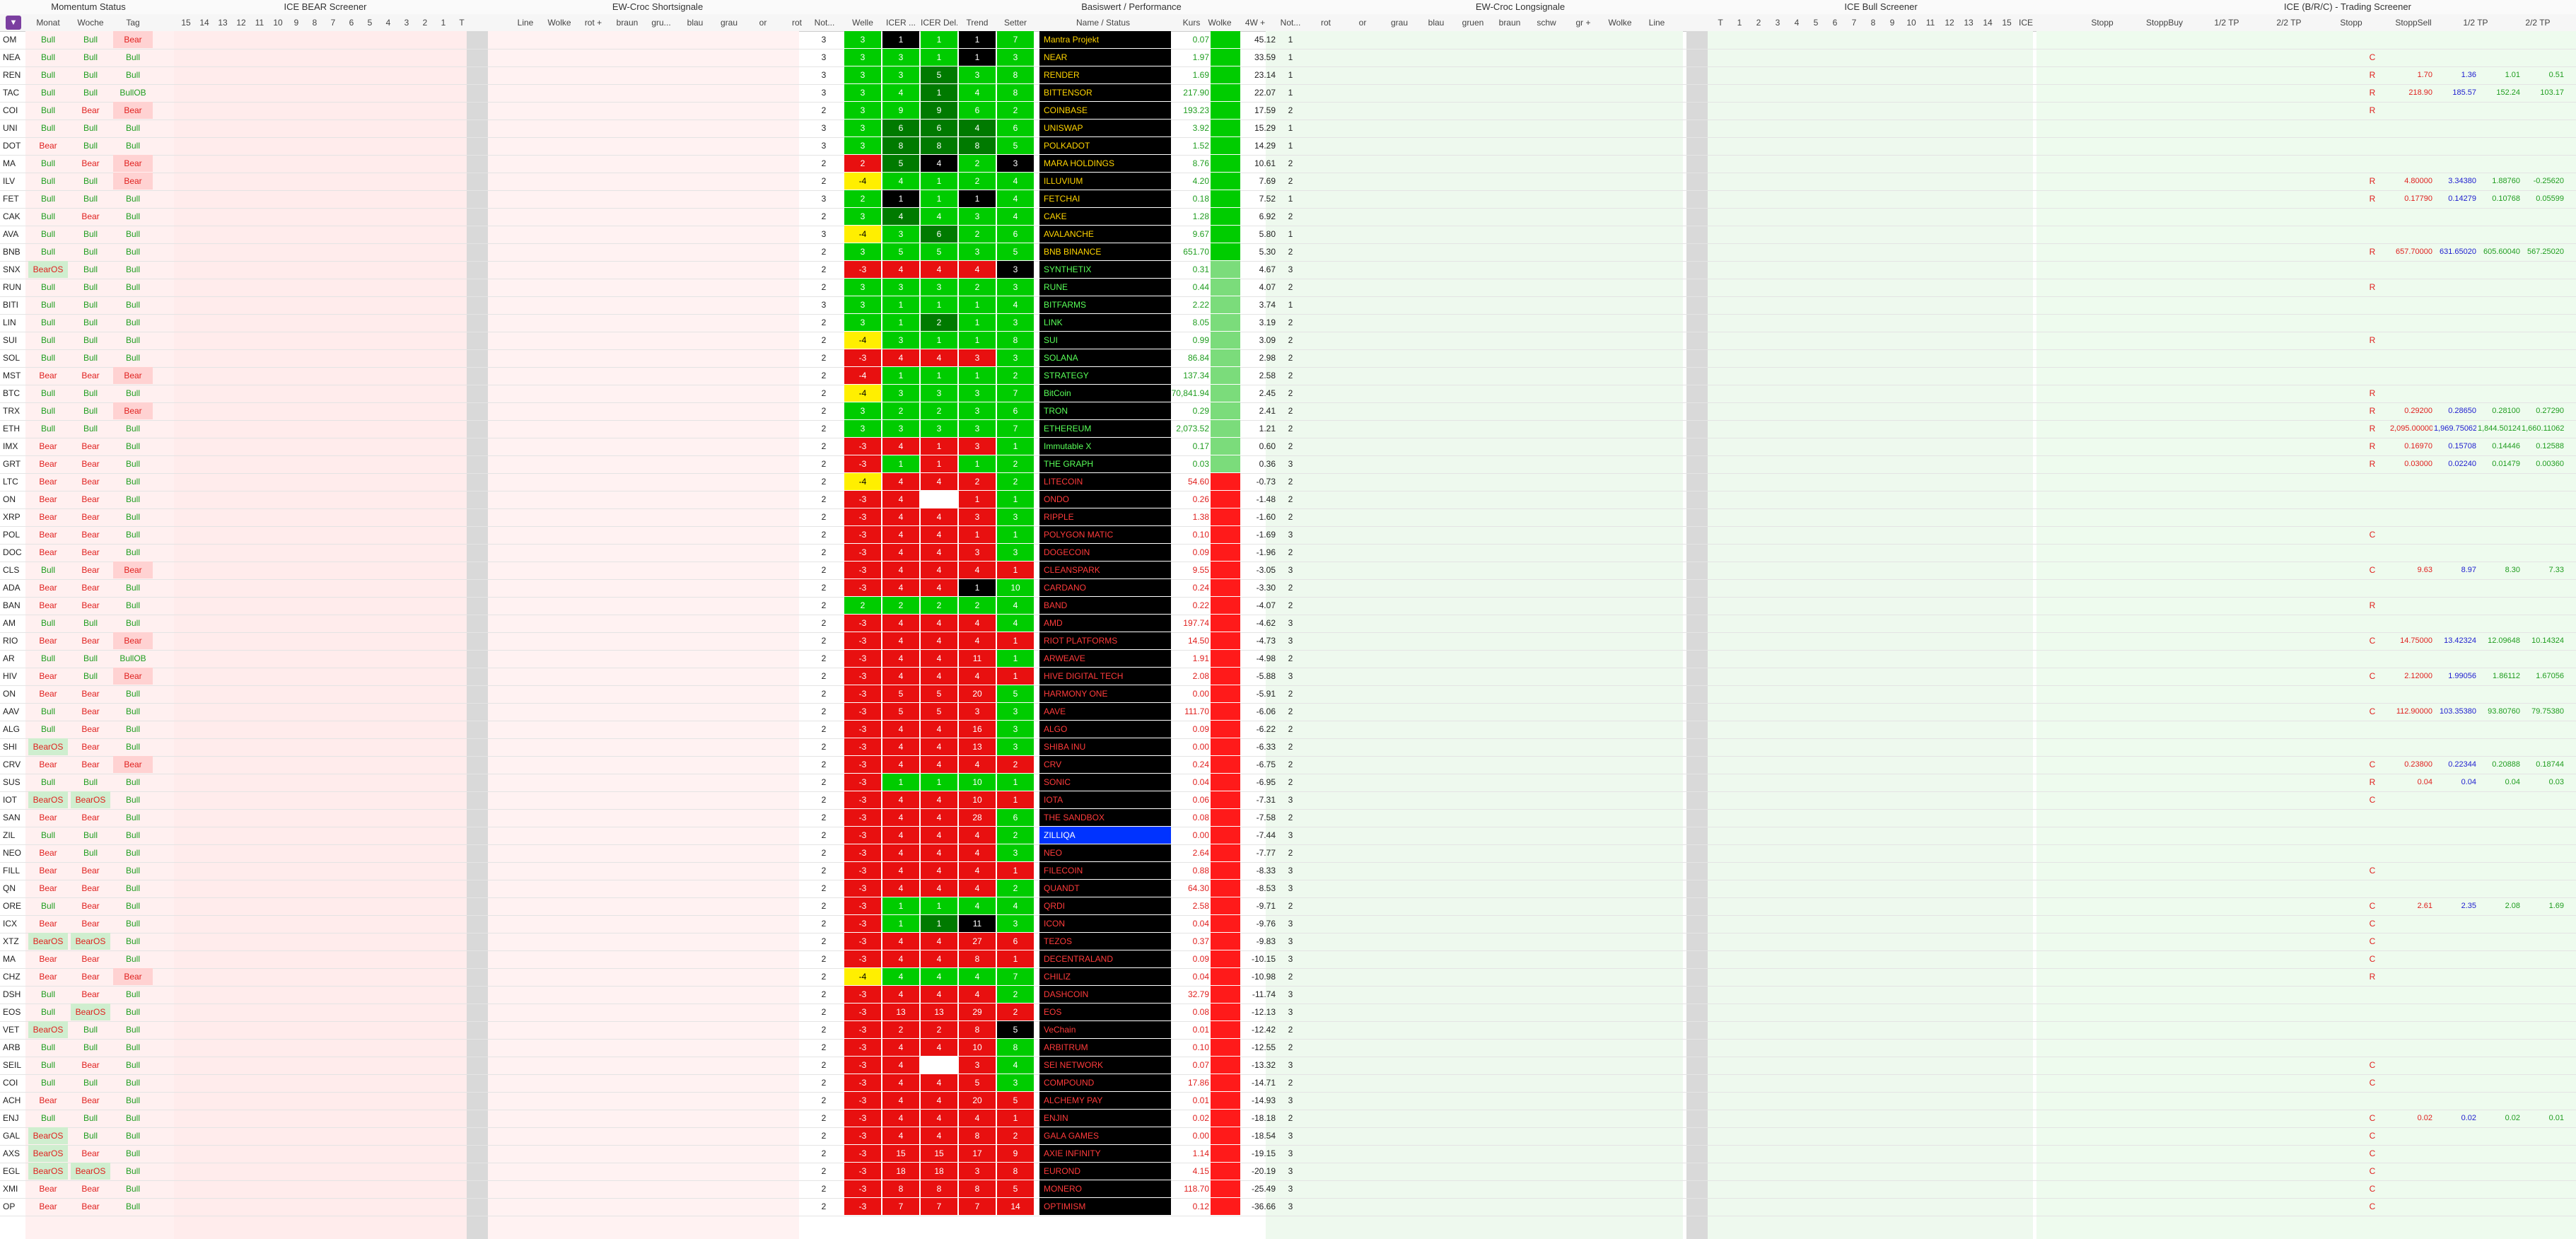 This screenshot has width=2576, height=1239. I want to click on row-symbol: IOT, so click(10, 800).